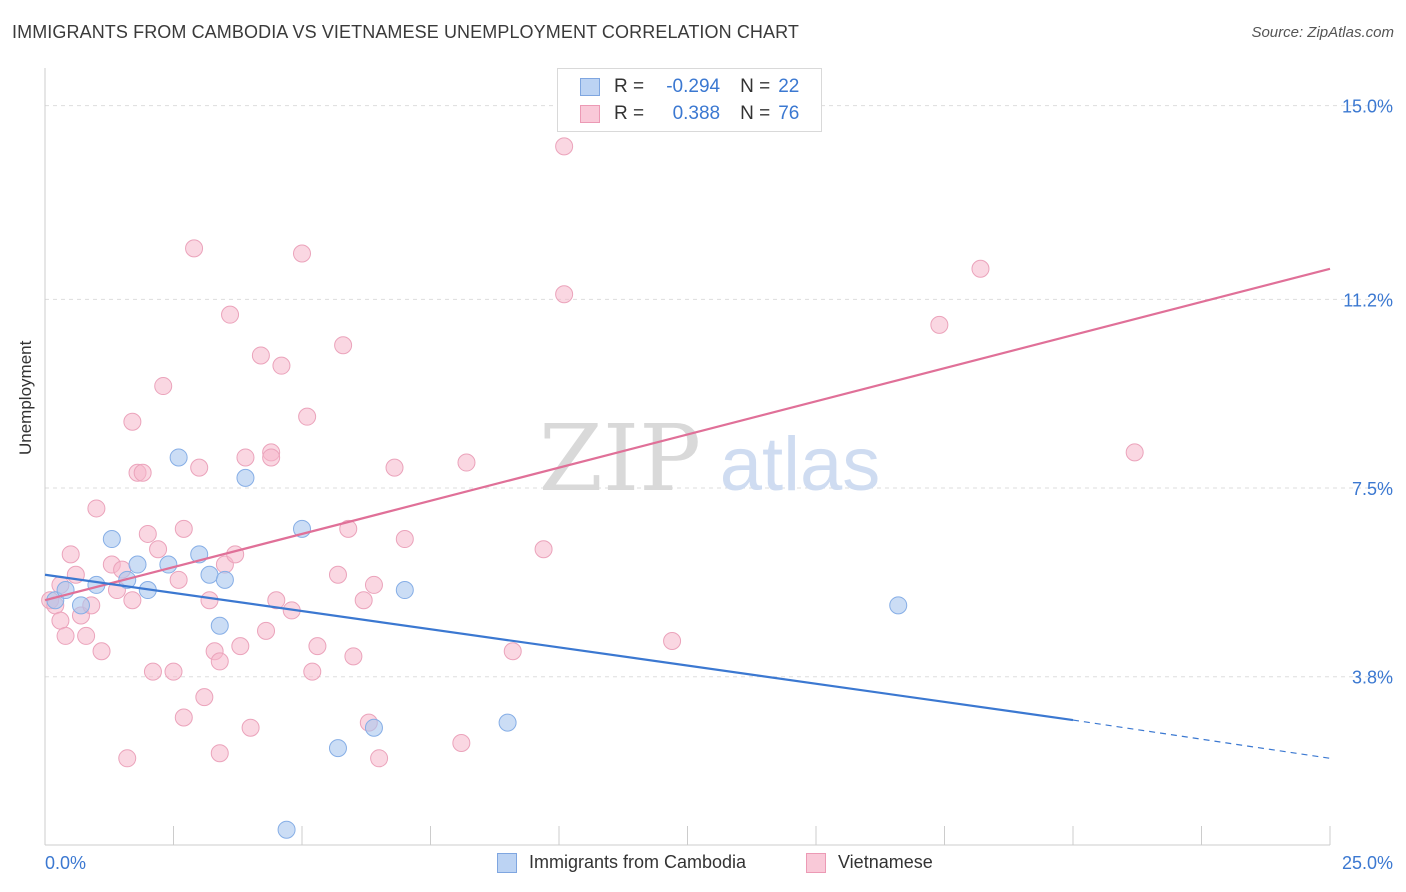 This screenshot has width=1406, height=892. What do you see at coordinates (1368, 300) in the screenshot?
I see `y-tick-label: 11.2%` at bounding box center [1368, 300].